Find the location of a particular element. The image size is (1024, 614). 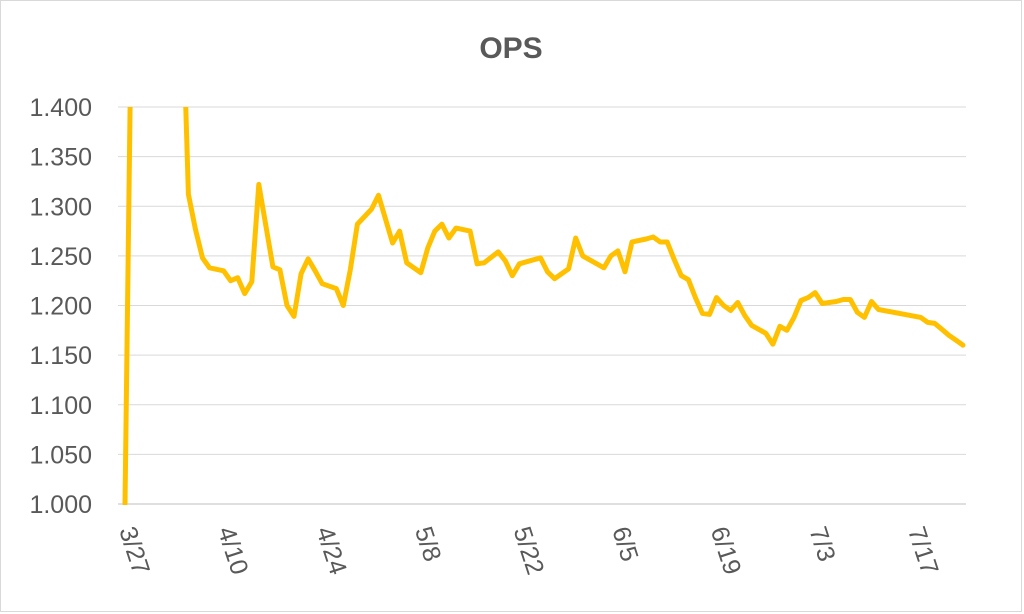

x-tick-label: 5/22 is located at coordinates (529, 550).